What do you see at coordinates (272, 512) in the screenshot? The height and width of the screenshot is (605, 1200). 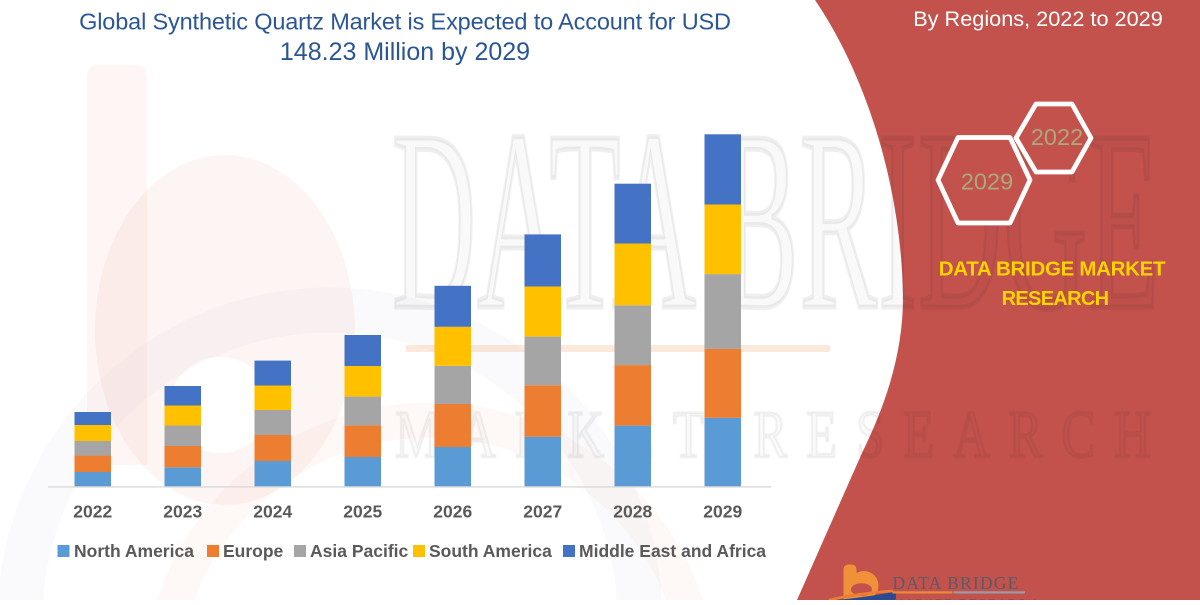 I see `svg-text: 2024` at bounding box center [272, 512].